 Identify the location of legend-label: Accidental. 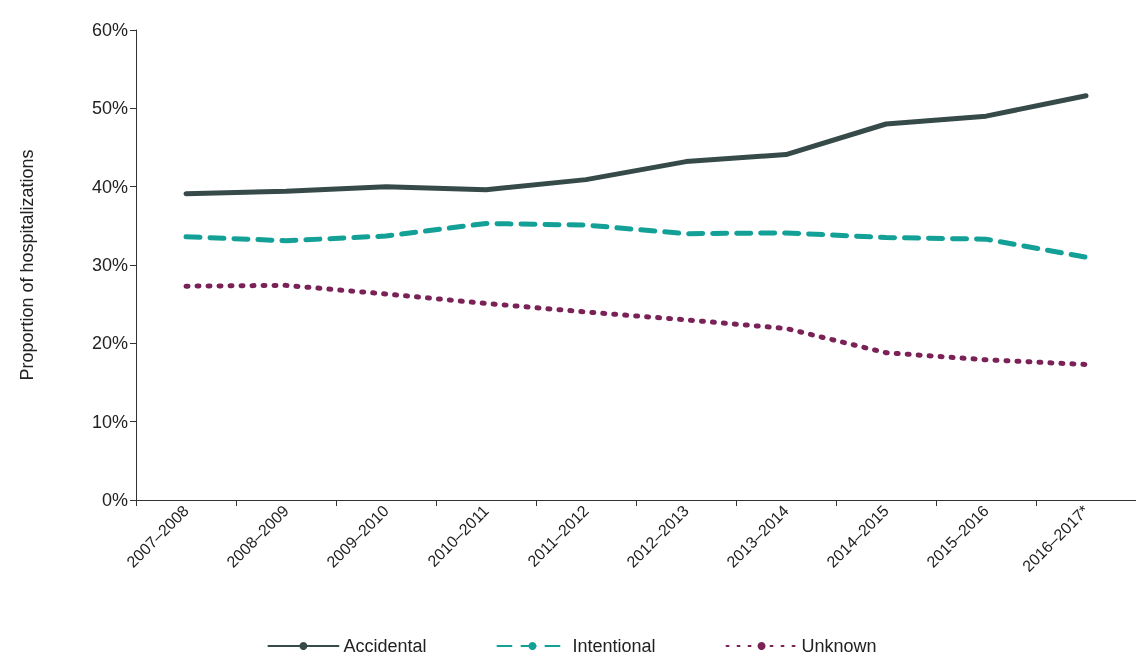
(385, 646).